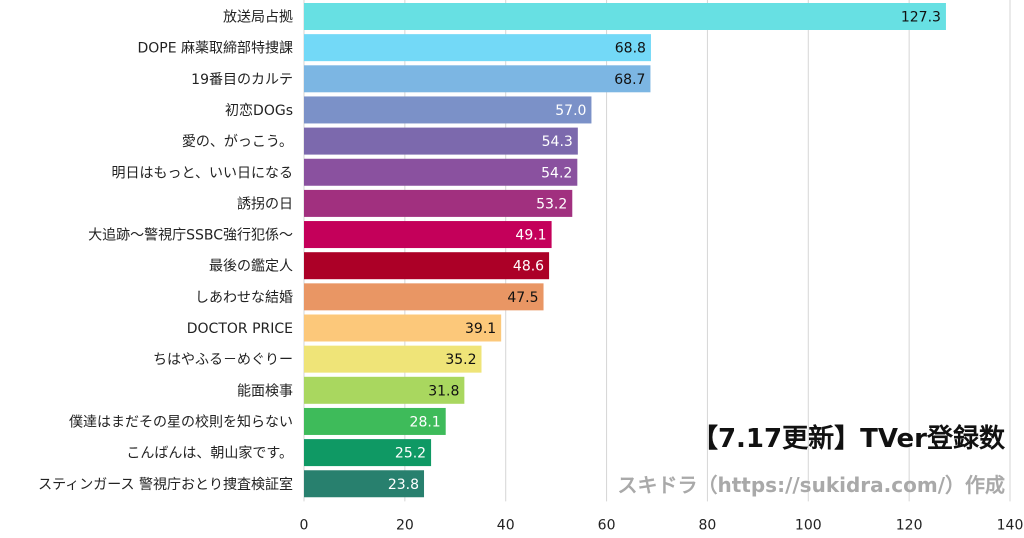 This screenshot has height=538, width=1024. I want to click on category-label: しあわせな結婚, so click(244, 298).